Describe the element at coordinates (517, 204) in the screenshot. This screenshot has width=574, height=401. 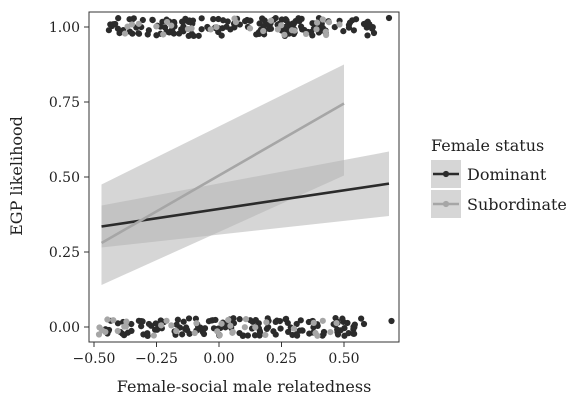
I see `legend-label-subordinate: Subordinate` at that location.